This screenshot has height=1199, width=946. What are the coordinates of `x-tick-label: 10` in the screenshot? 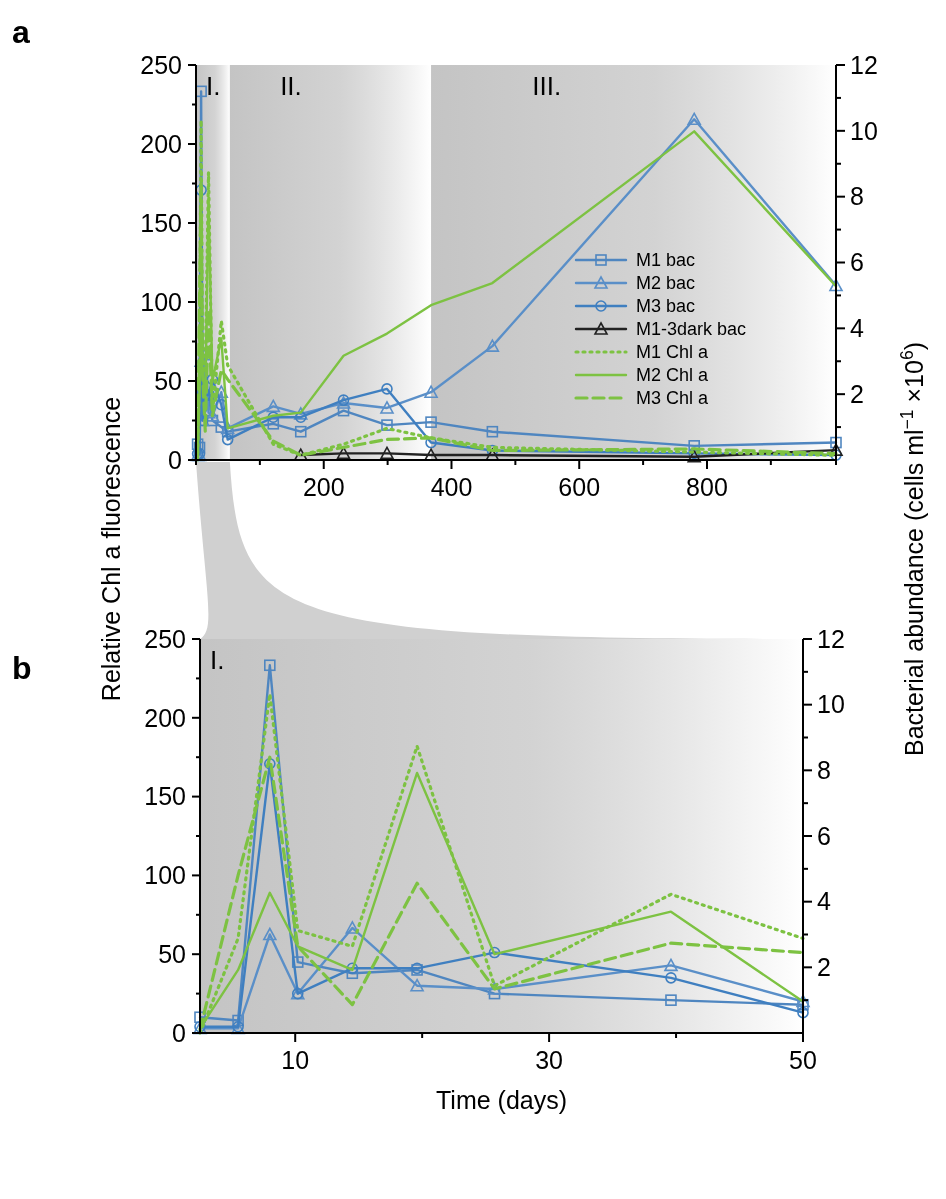 It's located at (295, 1060).